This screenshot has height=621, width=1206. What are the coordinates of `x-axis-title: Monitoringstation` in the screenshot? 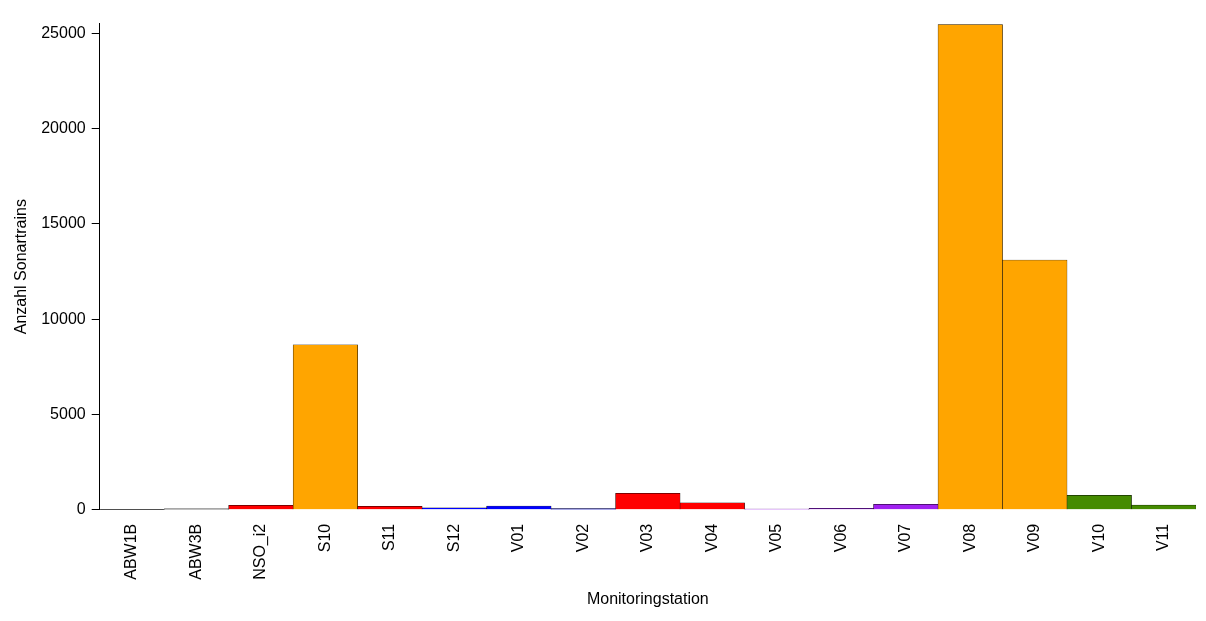 It's located at (647, 598).